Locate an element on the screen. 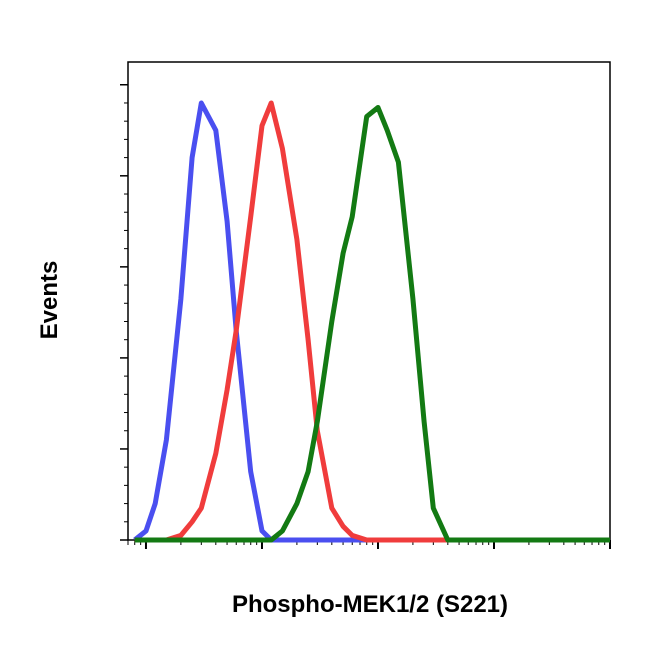  y-axis-label: Events is located at coordinates (49, 300).